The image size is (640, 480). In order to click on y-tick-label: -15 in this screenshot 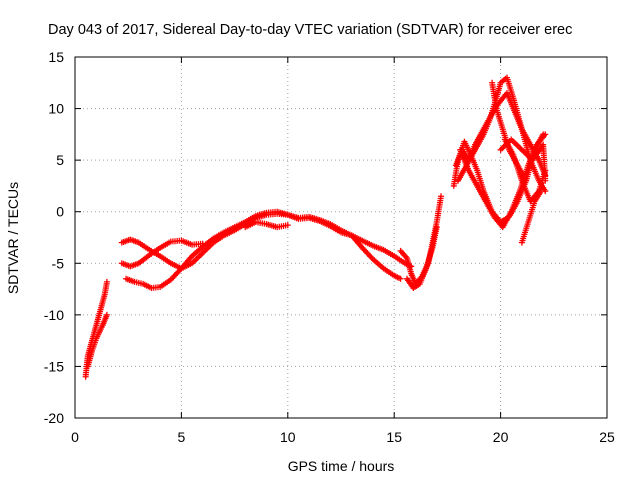, I will do `click(54, 366)`.